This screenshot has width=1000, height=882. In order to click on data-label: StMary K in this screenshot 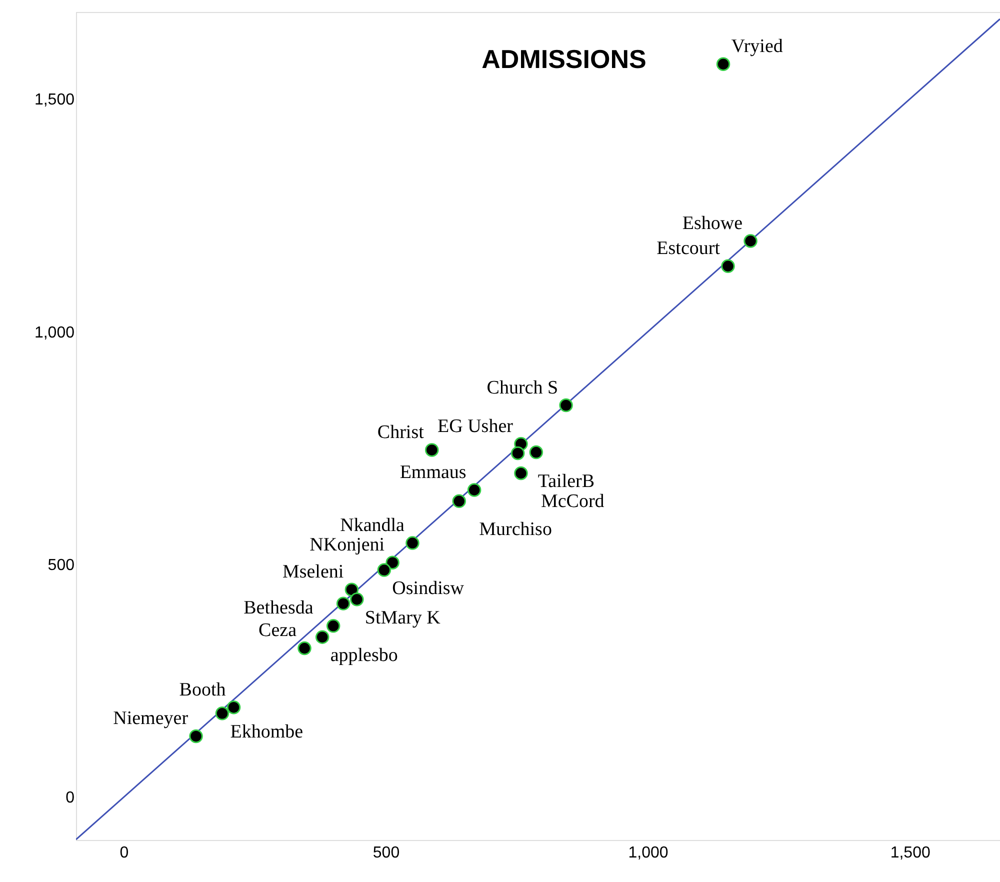, I will do `click(402, 617)`.